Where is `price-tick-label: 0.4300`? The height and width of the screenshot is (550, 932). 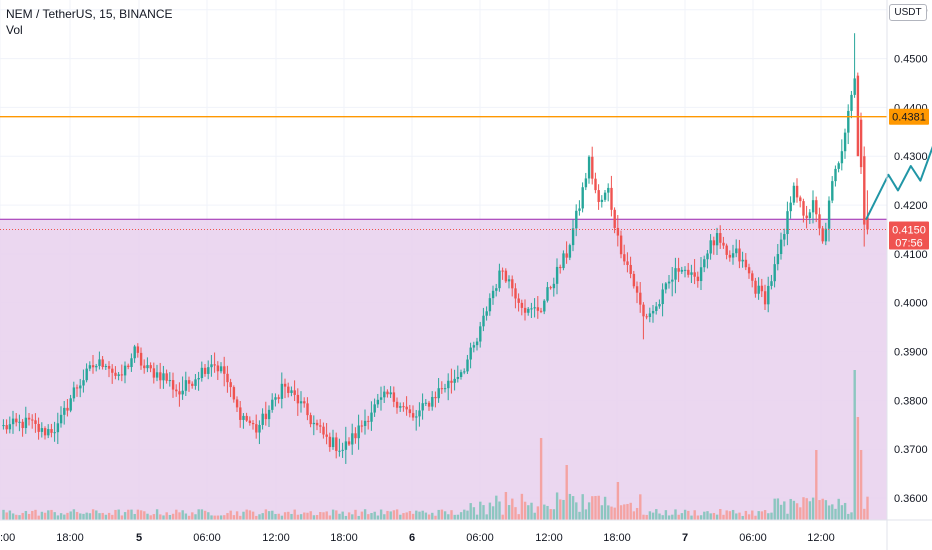
price-tick-label: 0.4300 is located at coordinates (911, 157).